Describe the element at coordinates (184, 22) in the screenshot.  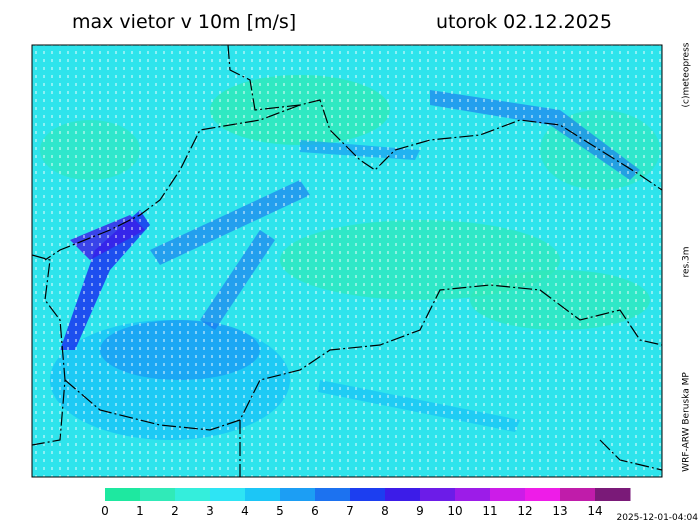
I see `map-title: max vietor v 10m [m/s]` at that location.